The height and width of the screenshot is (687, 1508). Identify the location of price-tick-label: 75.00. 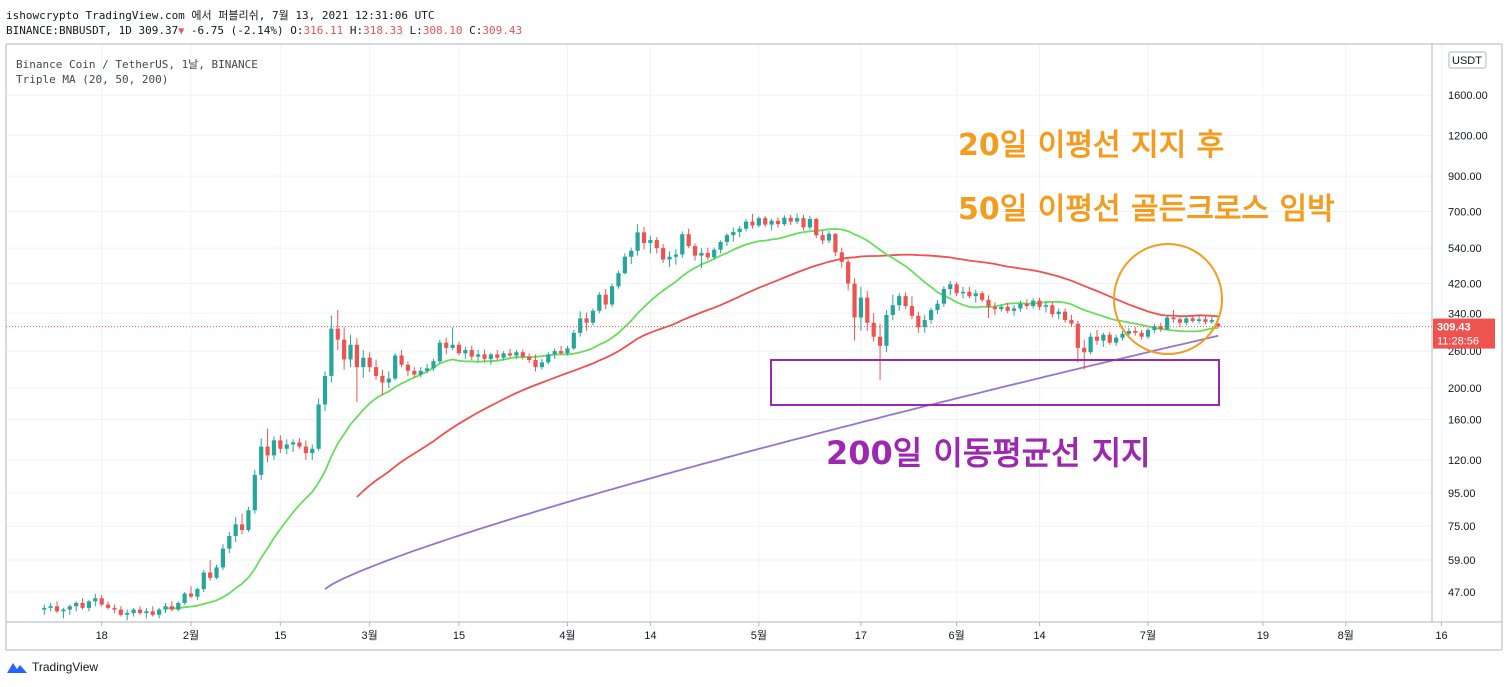
(1462, 527).